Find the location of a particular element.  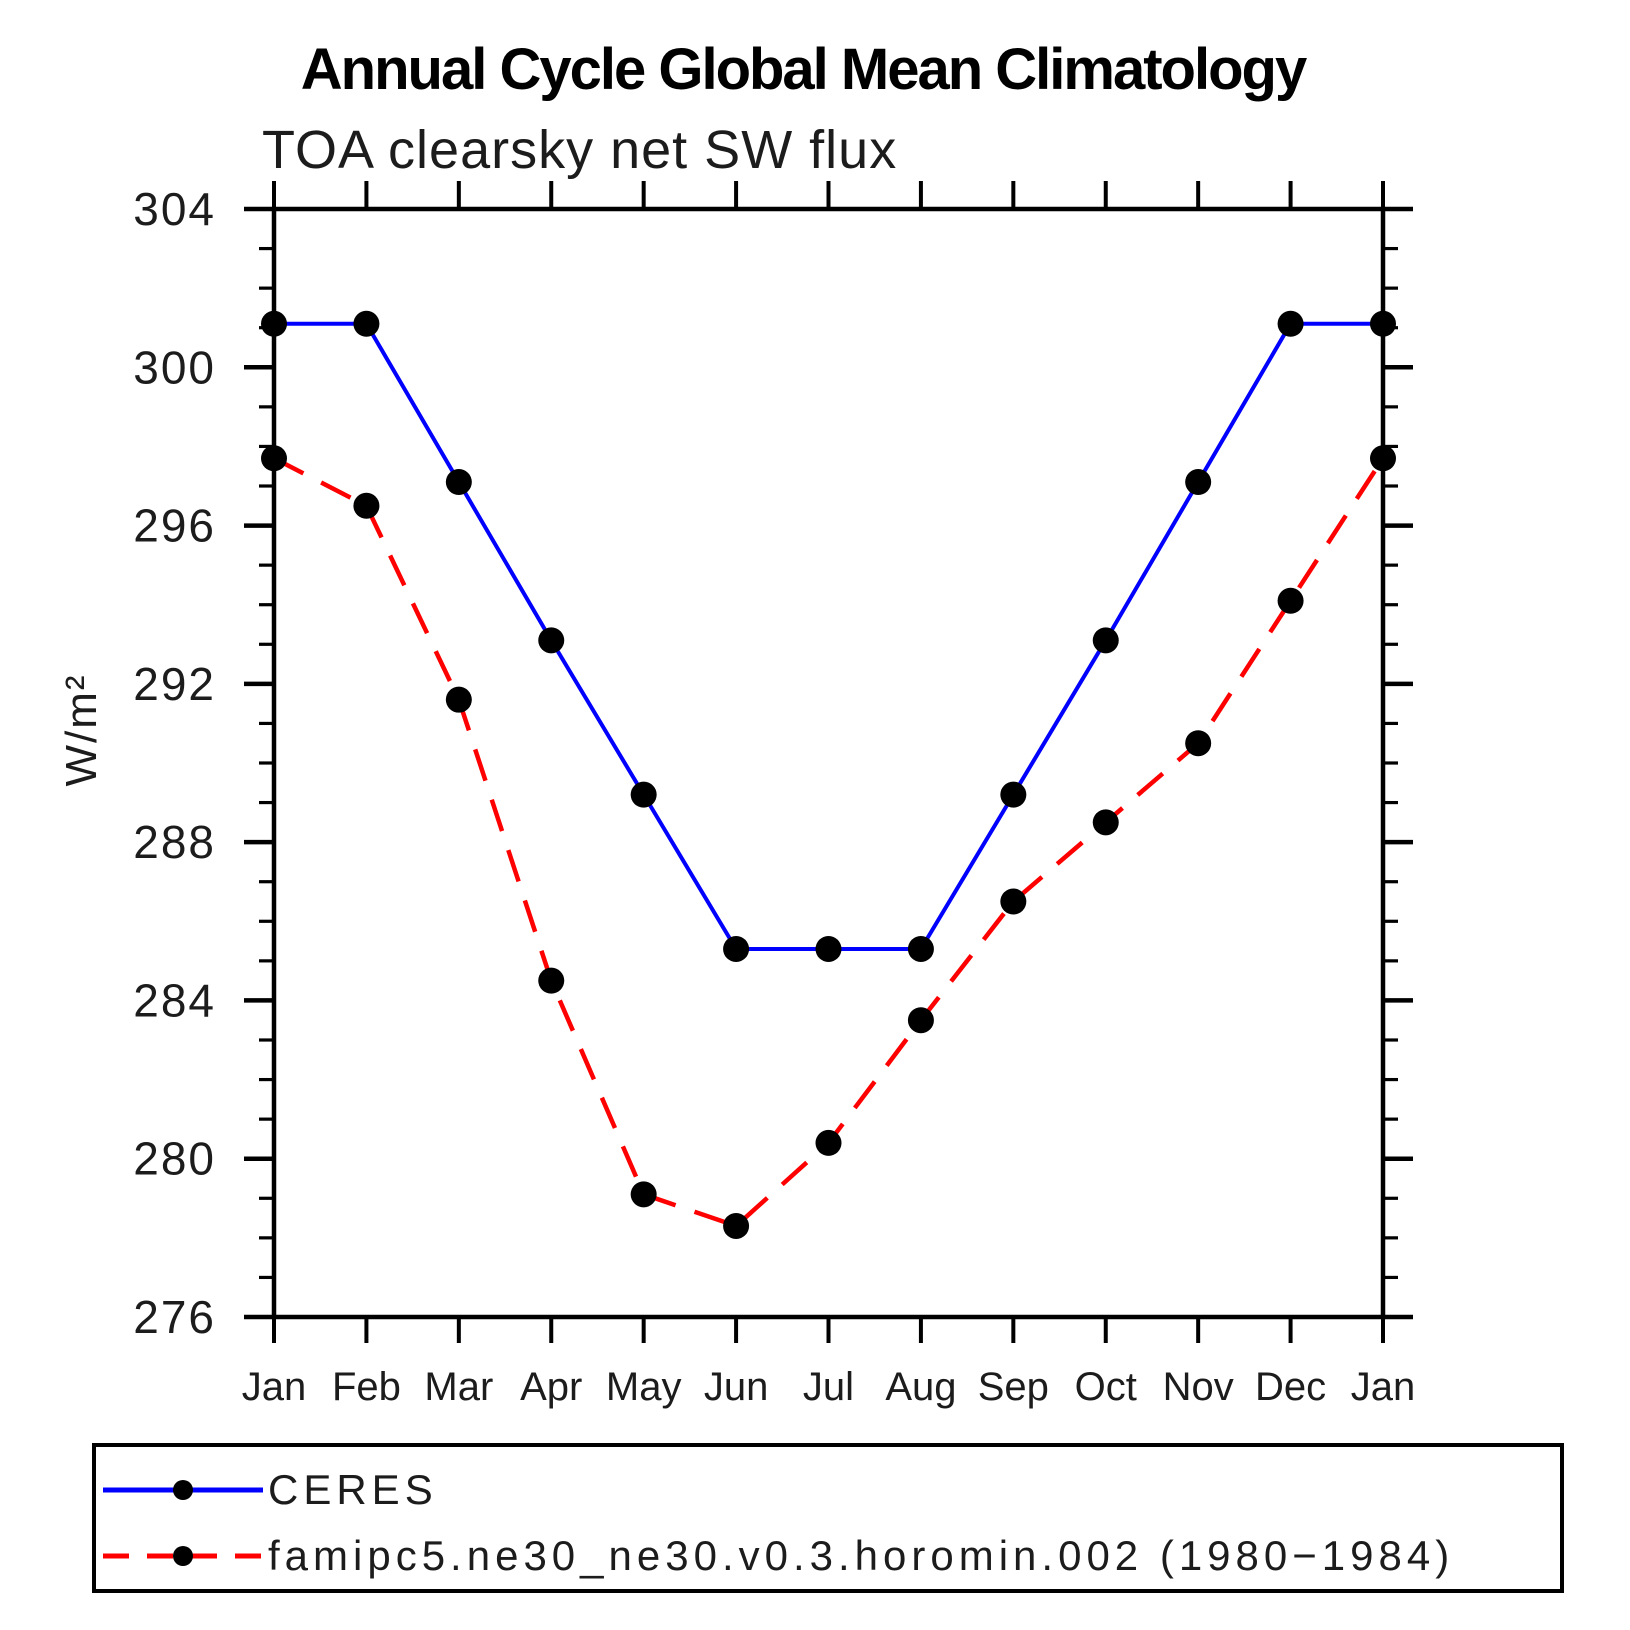

y-tick-label-304: 304 is located at coordinates (174, 209).